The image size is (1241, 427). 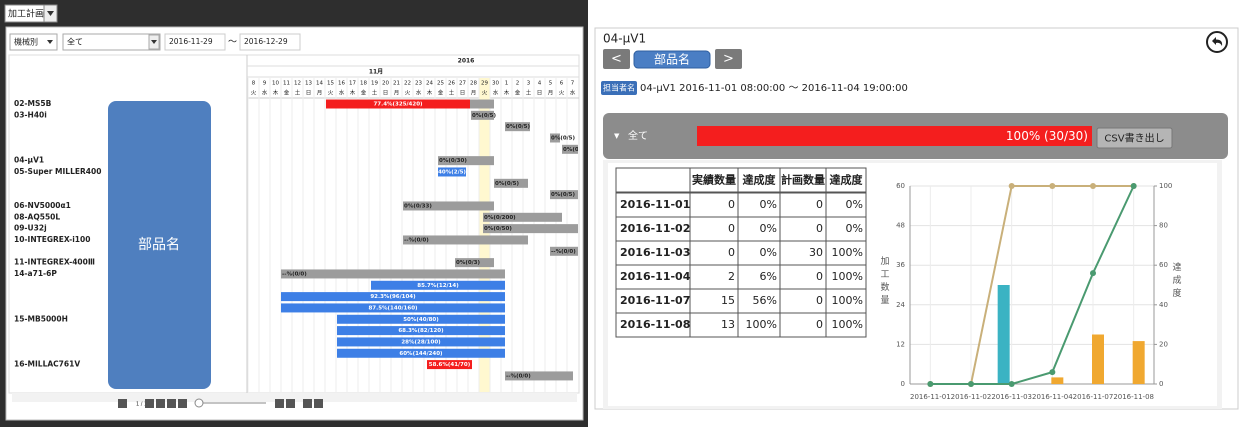 What do you see at coordinates (507, 93) in the screenshot?
I see `weekday-label: 木` at bounding box center [507, 93].